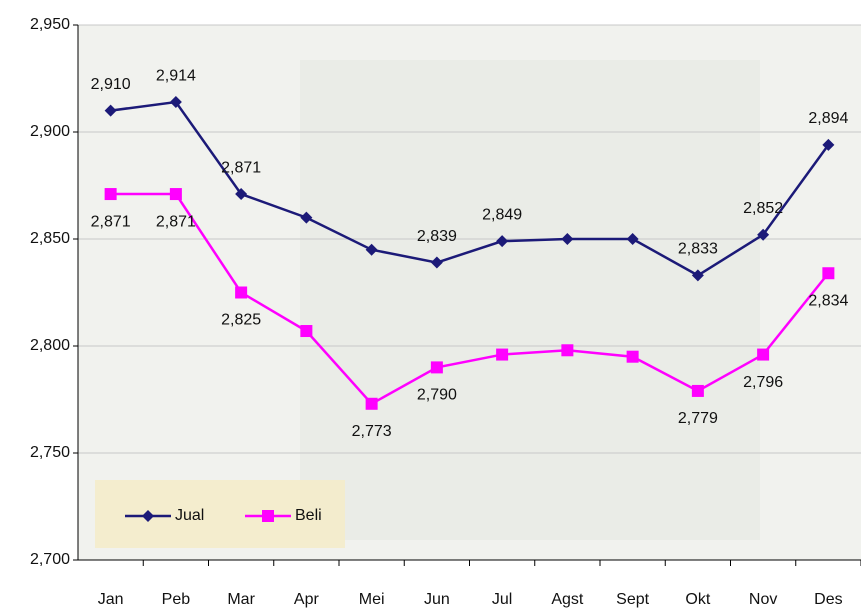  I want to click on x-tick-label: Nov, so click(763, 599).